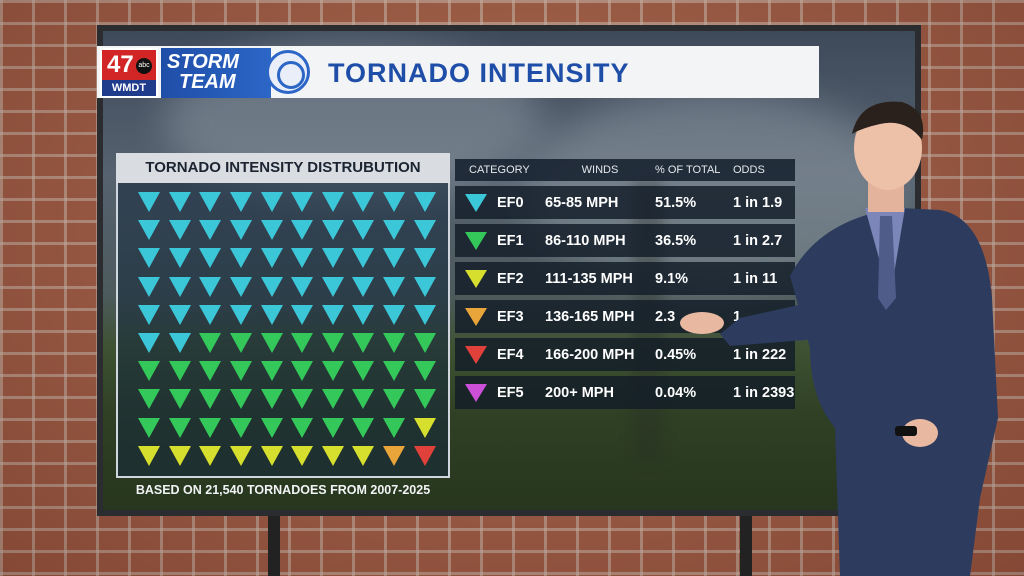 The height and width of the screenshot is (576, 1024). I want to click on row-winds: 200+ MPH, so click(579, 392).